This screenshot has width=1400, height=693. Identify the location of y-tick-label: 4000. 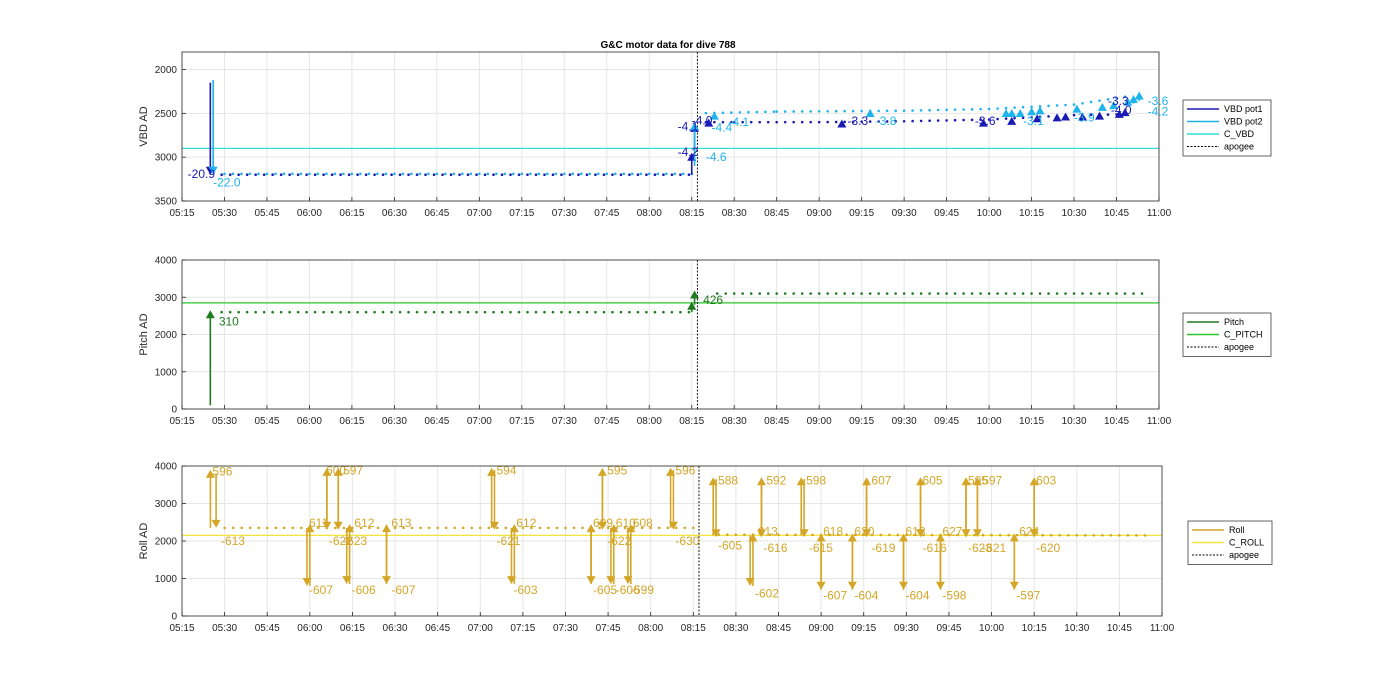
(166, 261).